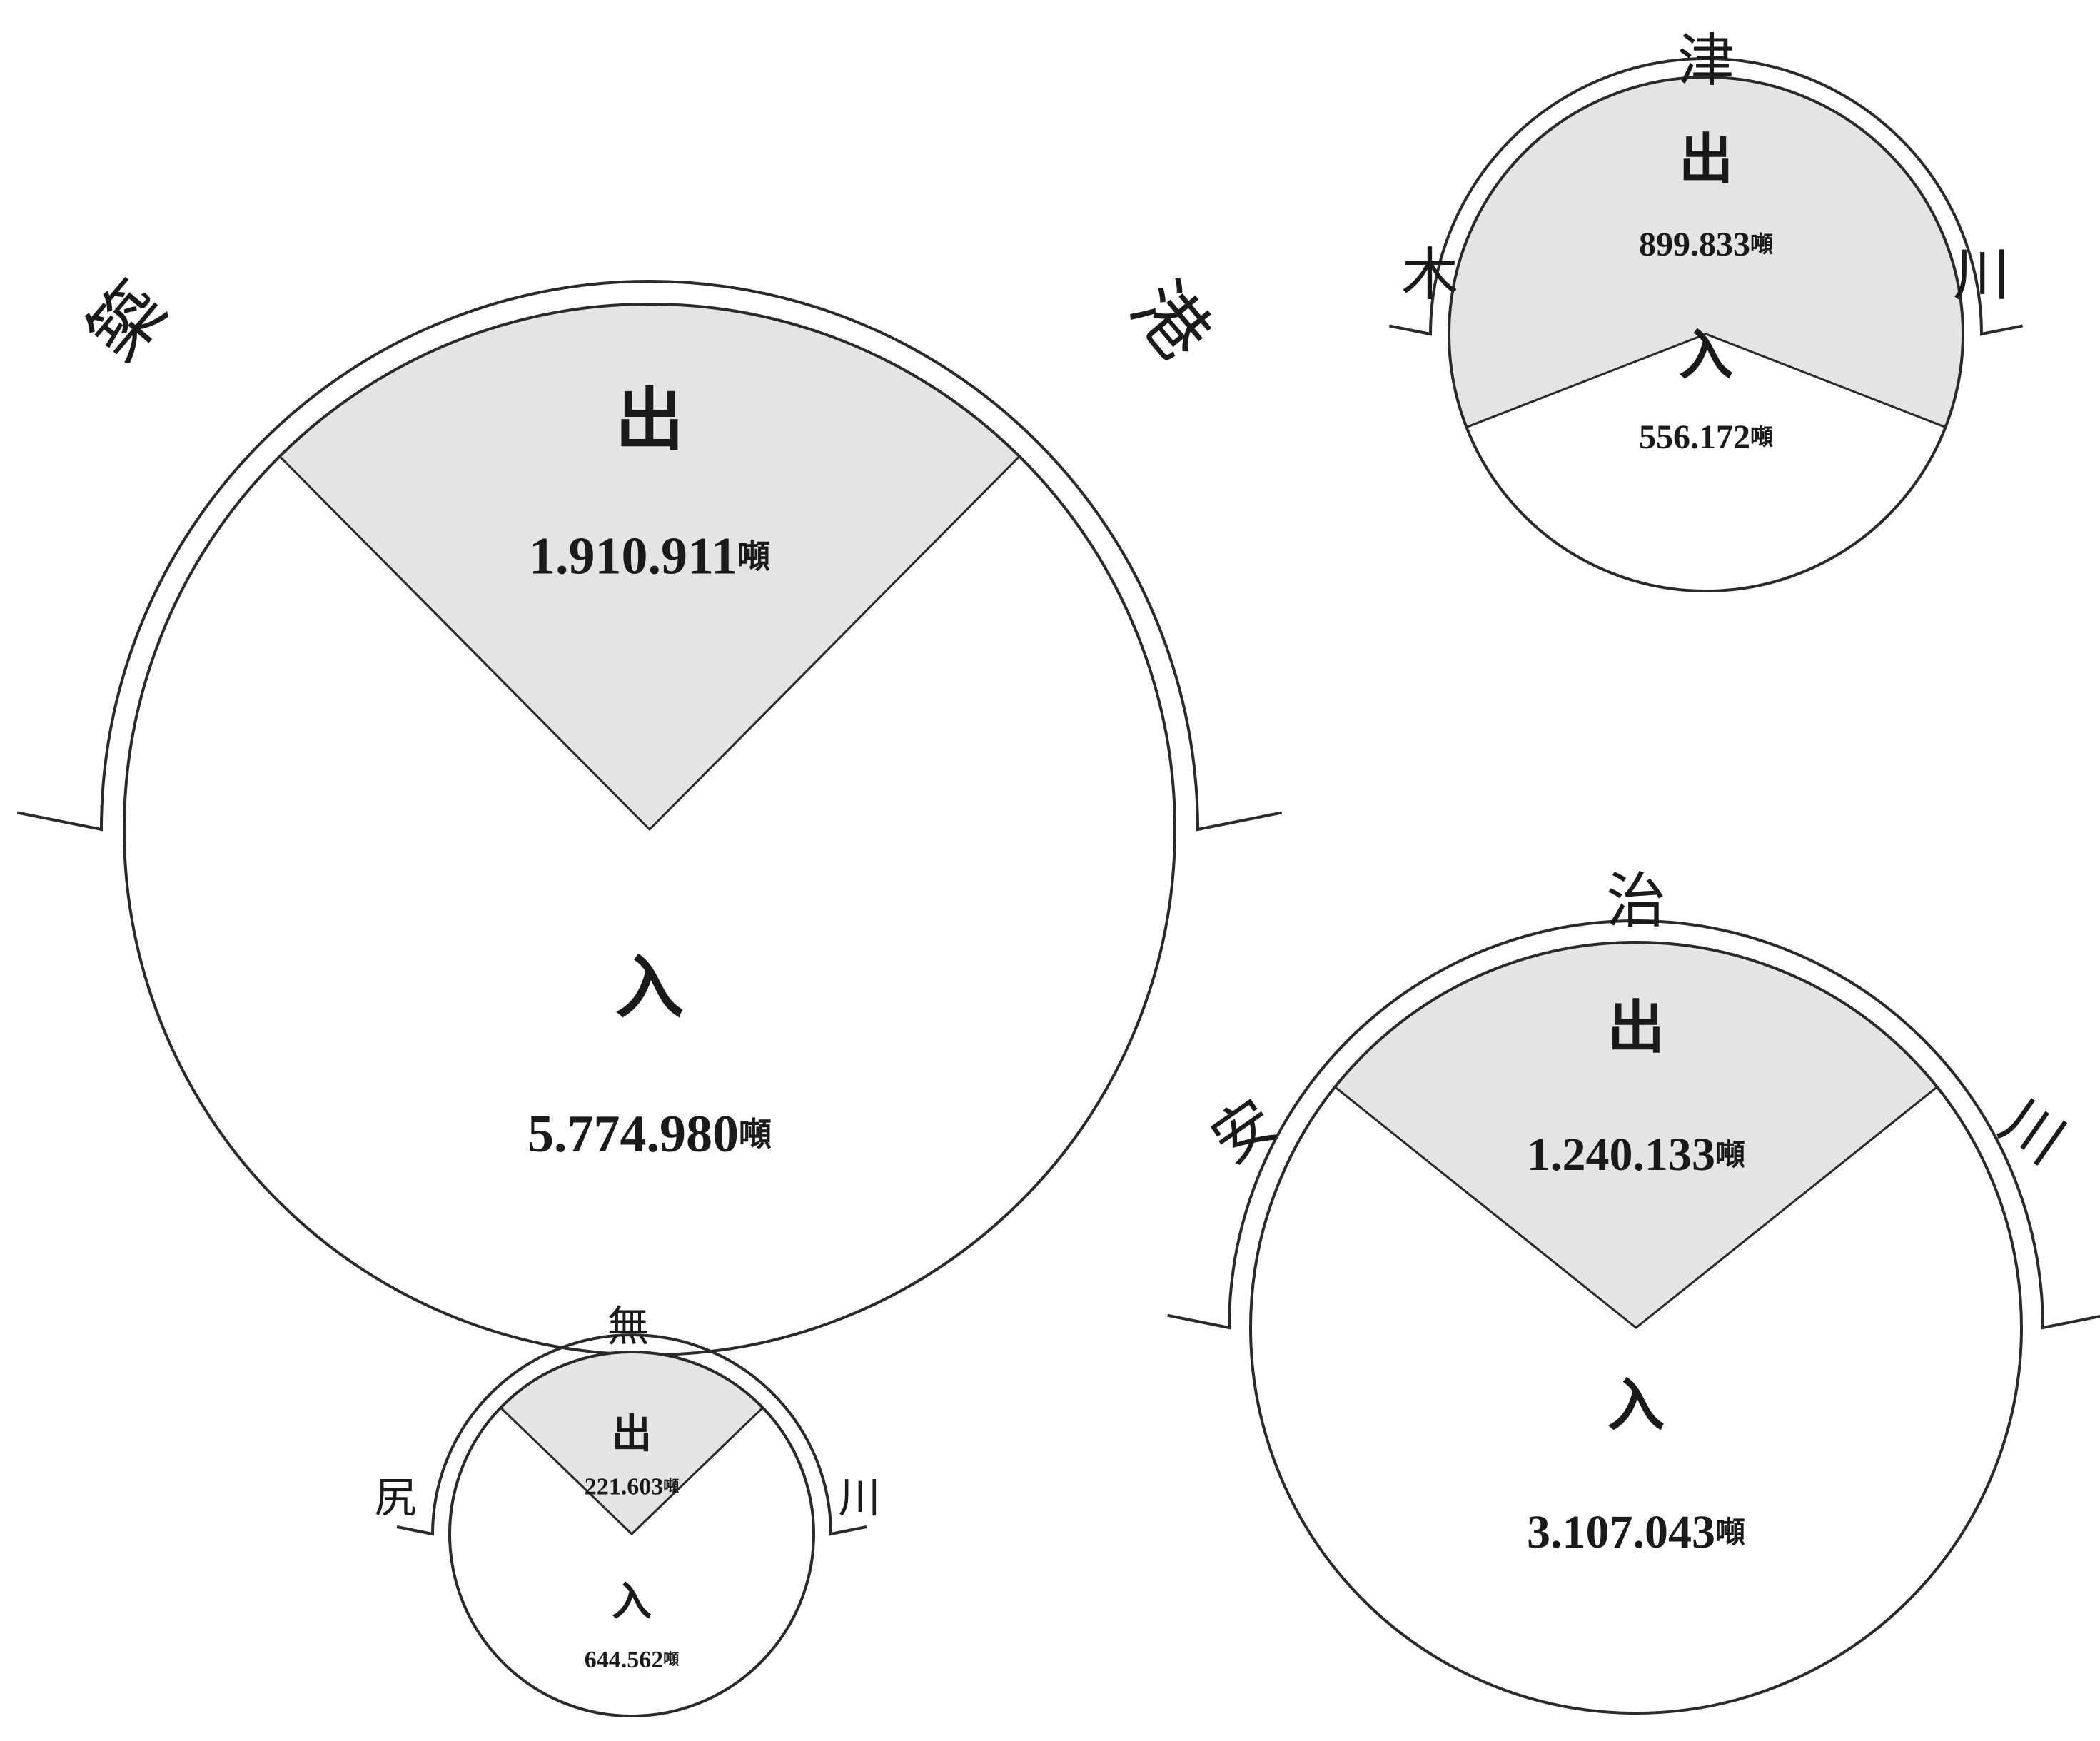 The height and width of the screenshot is (1741, 2100). I want to click on port-name-char: 無, so click(628, 1326).